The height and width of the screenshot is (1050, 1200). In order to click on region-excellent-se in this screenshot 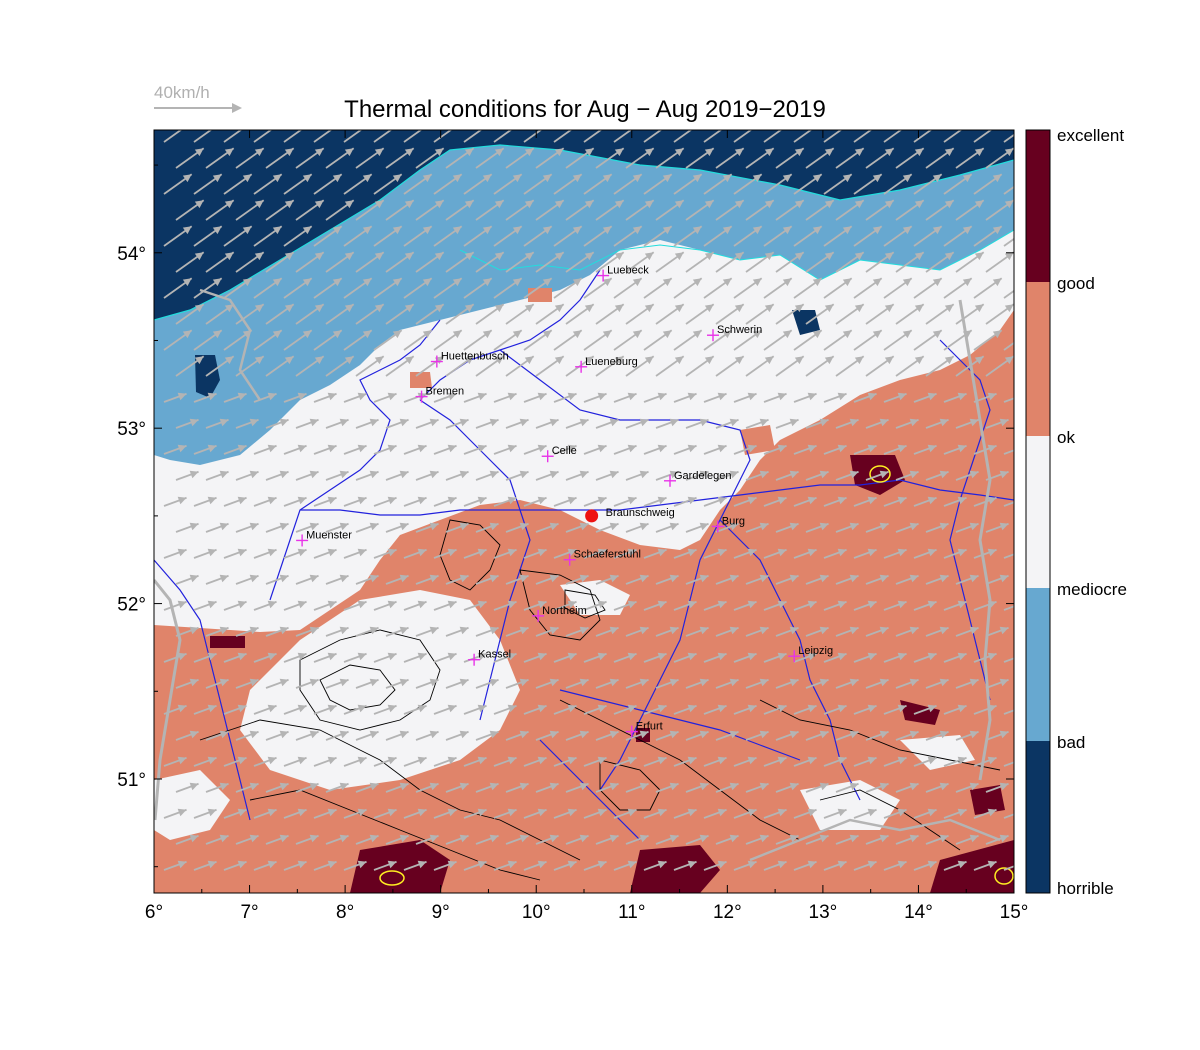, I will do `click(972, 866)`.